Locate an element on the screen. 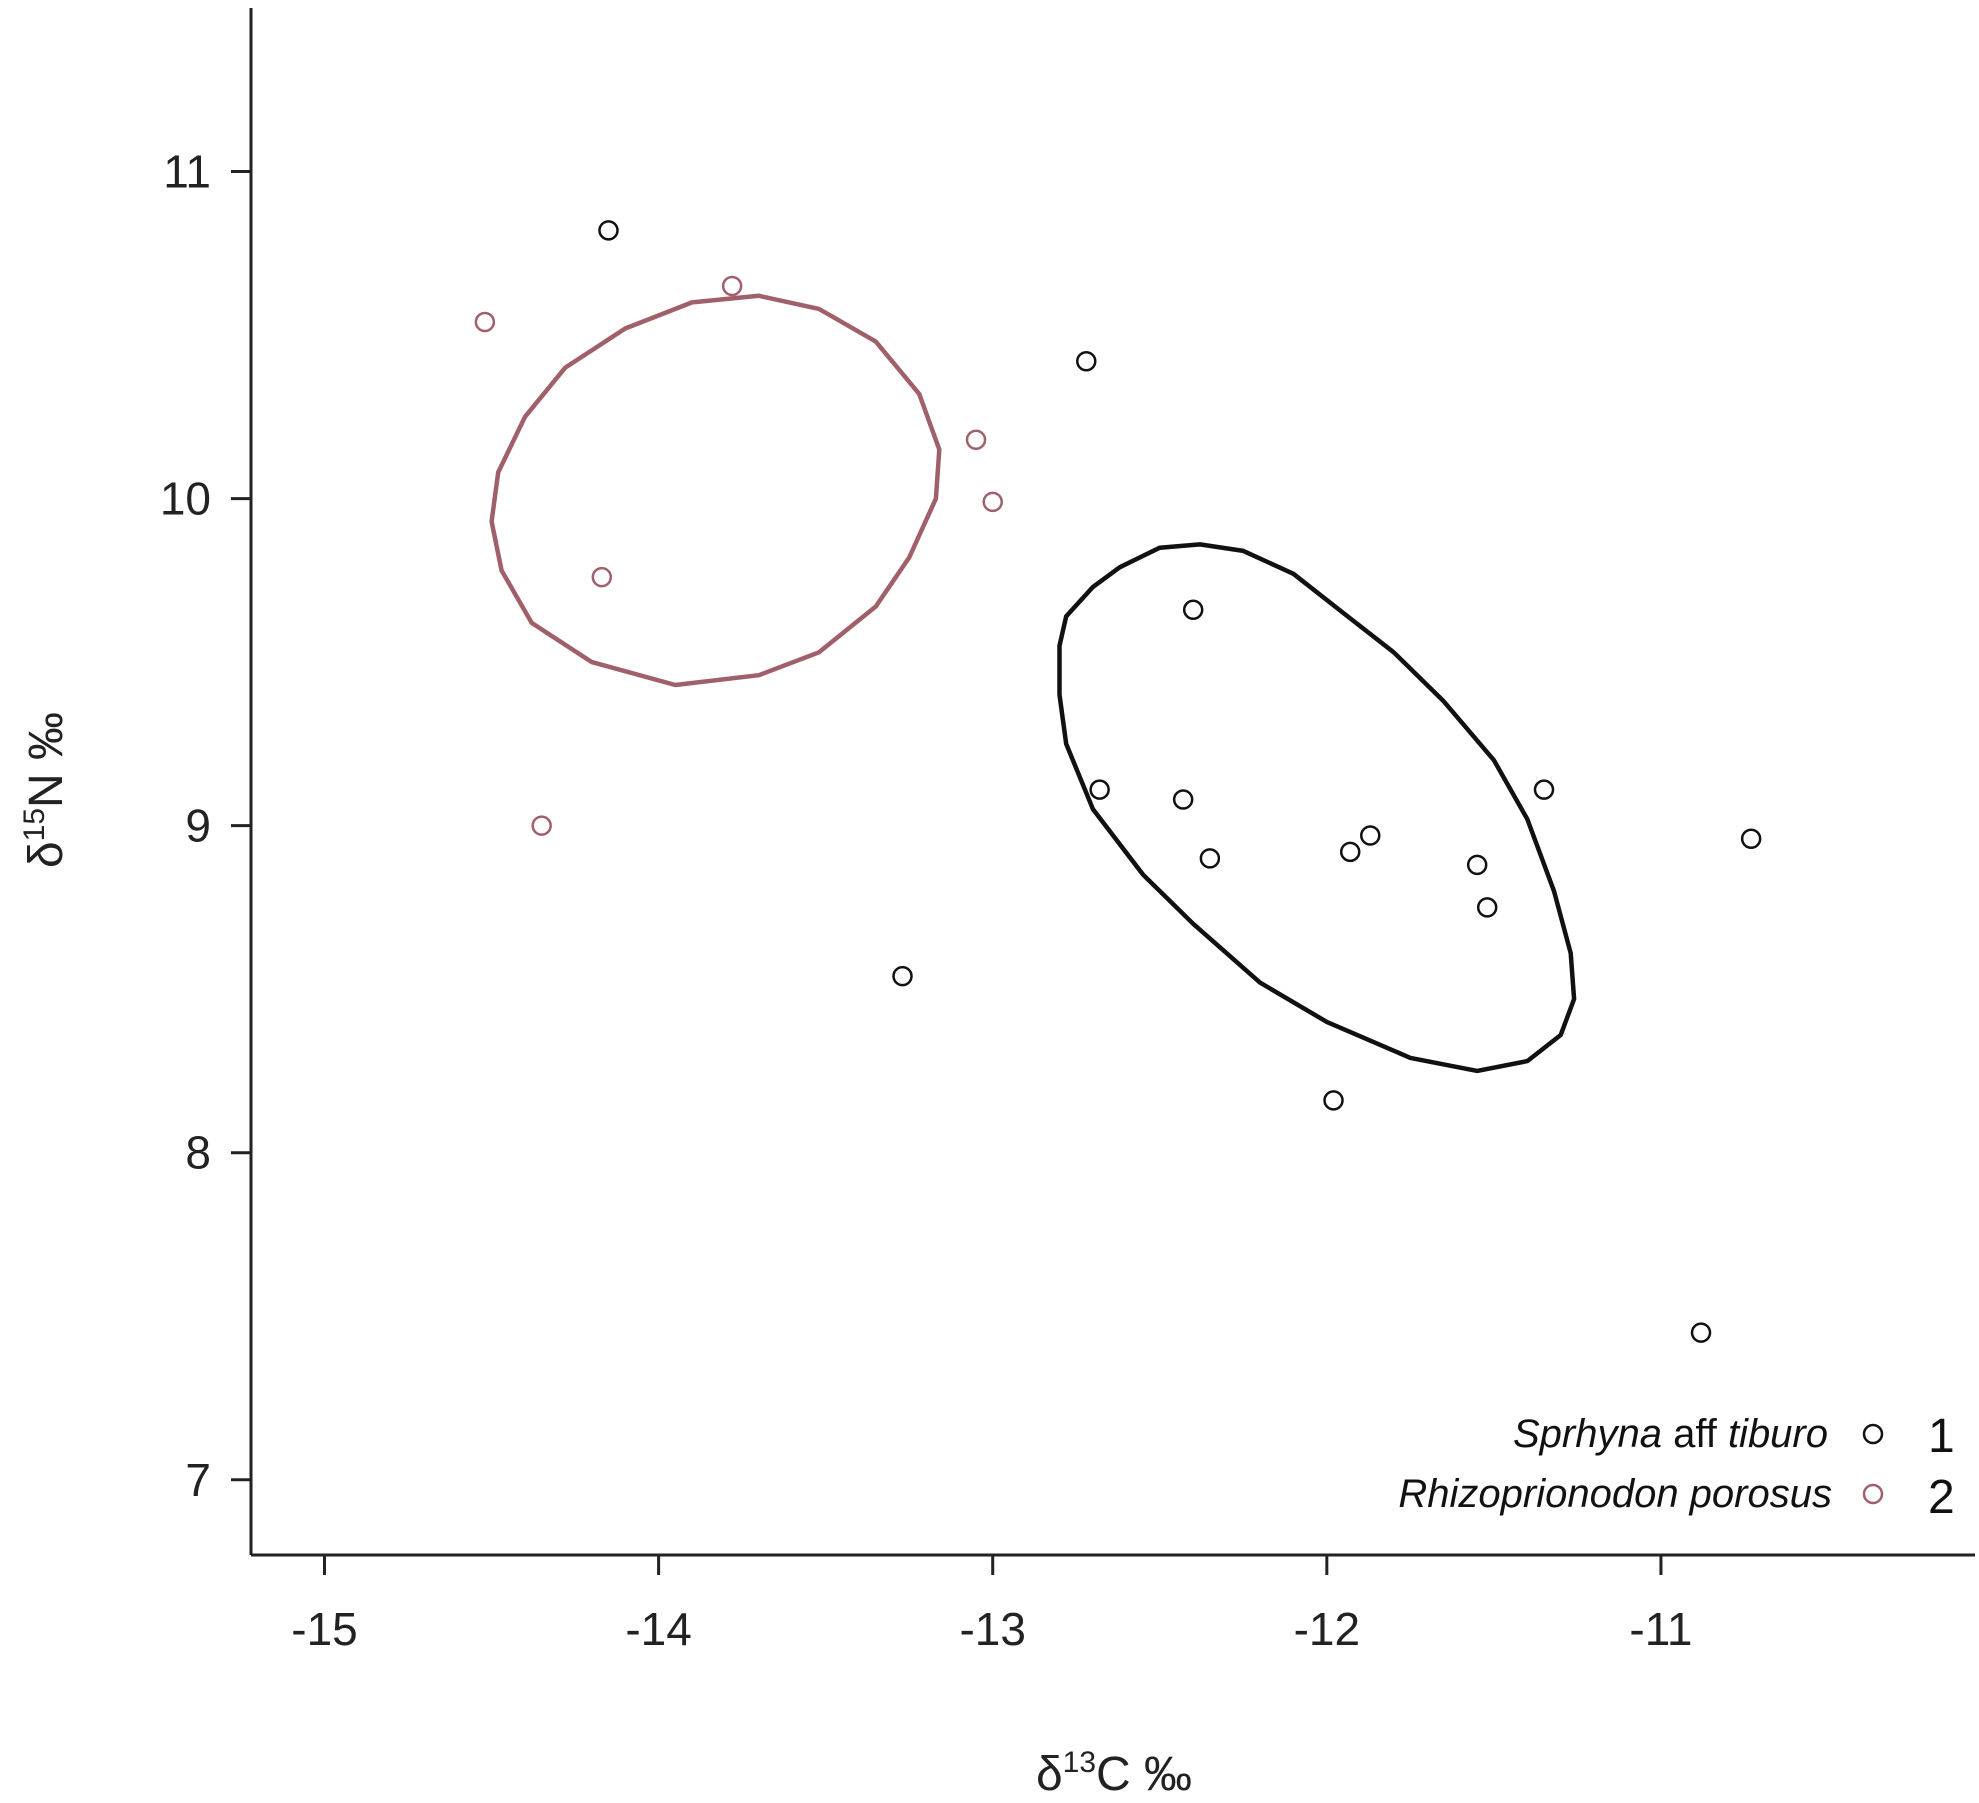 The image size is (1979, 1803). x-tick-label-4: -11 is located at coordinates (1660, 1629).